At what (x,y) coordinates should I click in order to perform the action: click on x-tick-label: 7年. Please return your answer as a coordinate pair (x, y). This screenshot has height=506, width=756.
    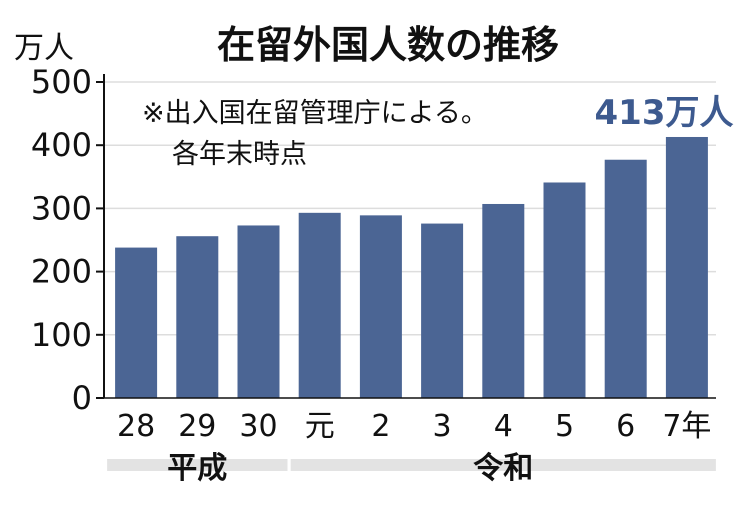
    Looking at the image, I should click on (686, 426).